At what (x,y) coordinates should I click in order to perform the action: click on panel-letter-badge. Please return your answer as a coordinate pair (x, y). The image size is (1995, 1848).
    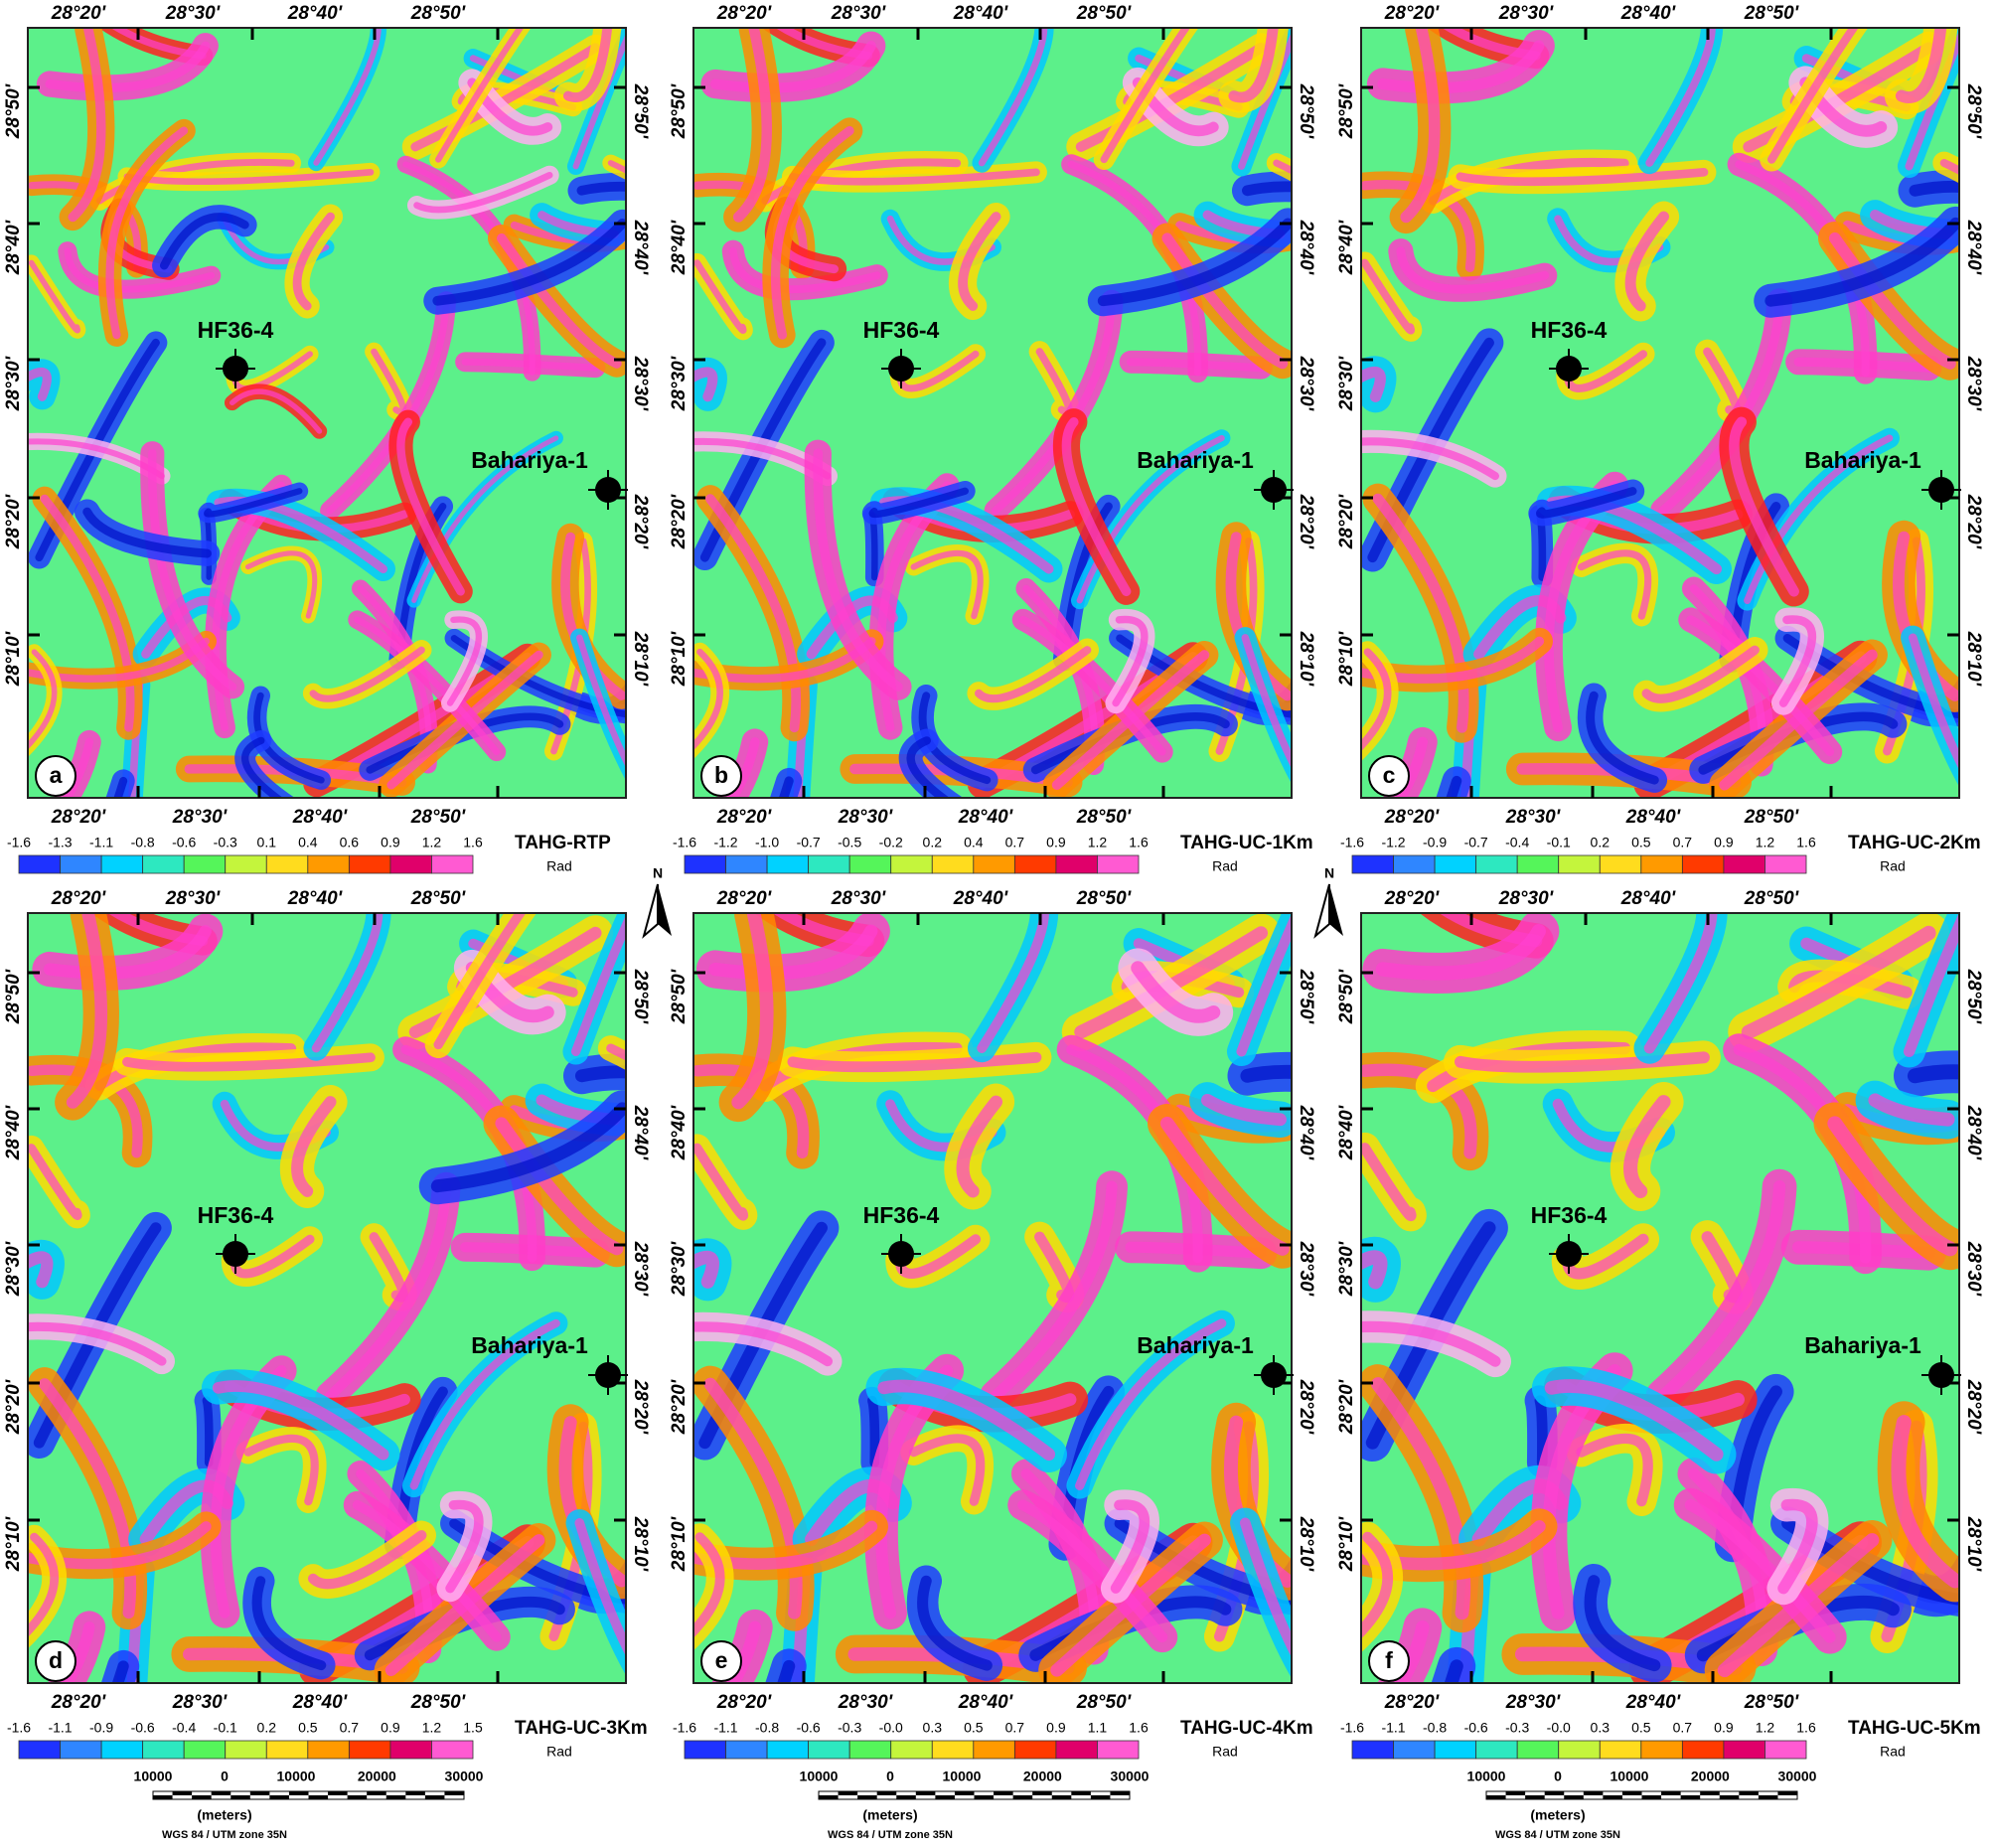
    Looking at the image, I should click on (1389, 776).